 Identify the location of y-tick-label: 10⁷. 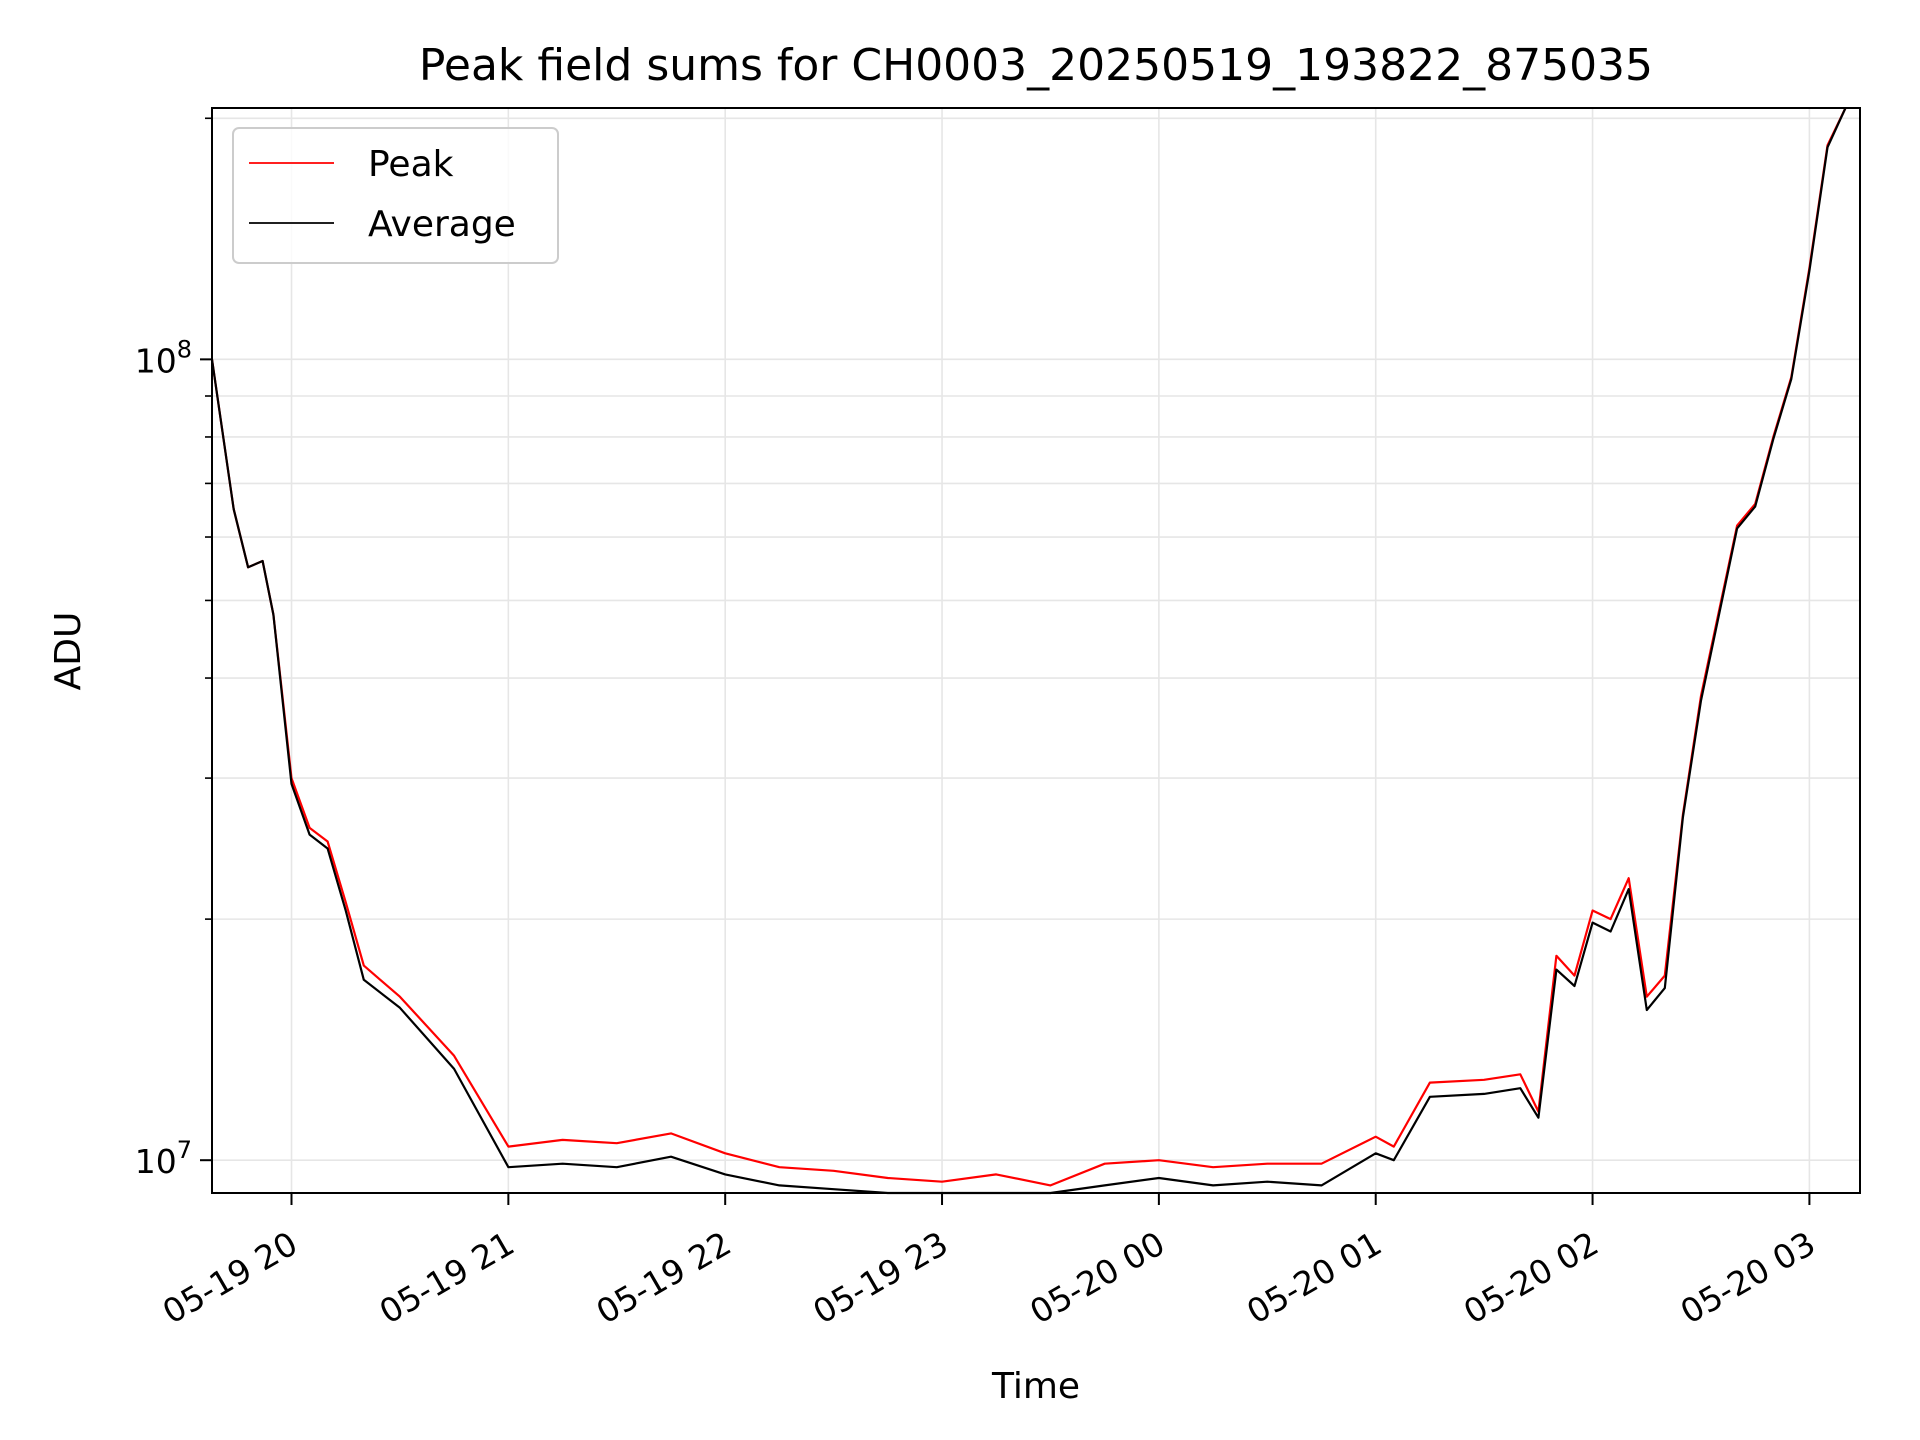
(163, 1158).